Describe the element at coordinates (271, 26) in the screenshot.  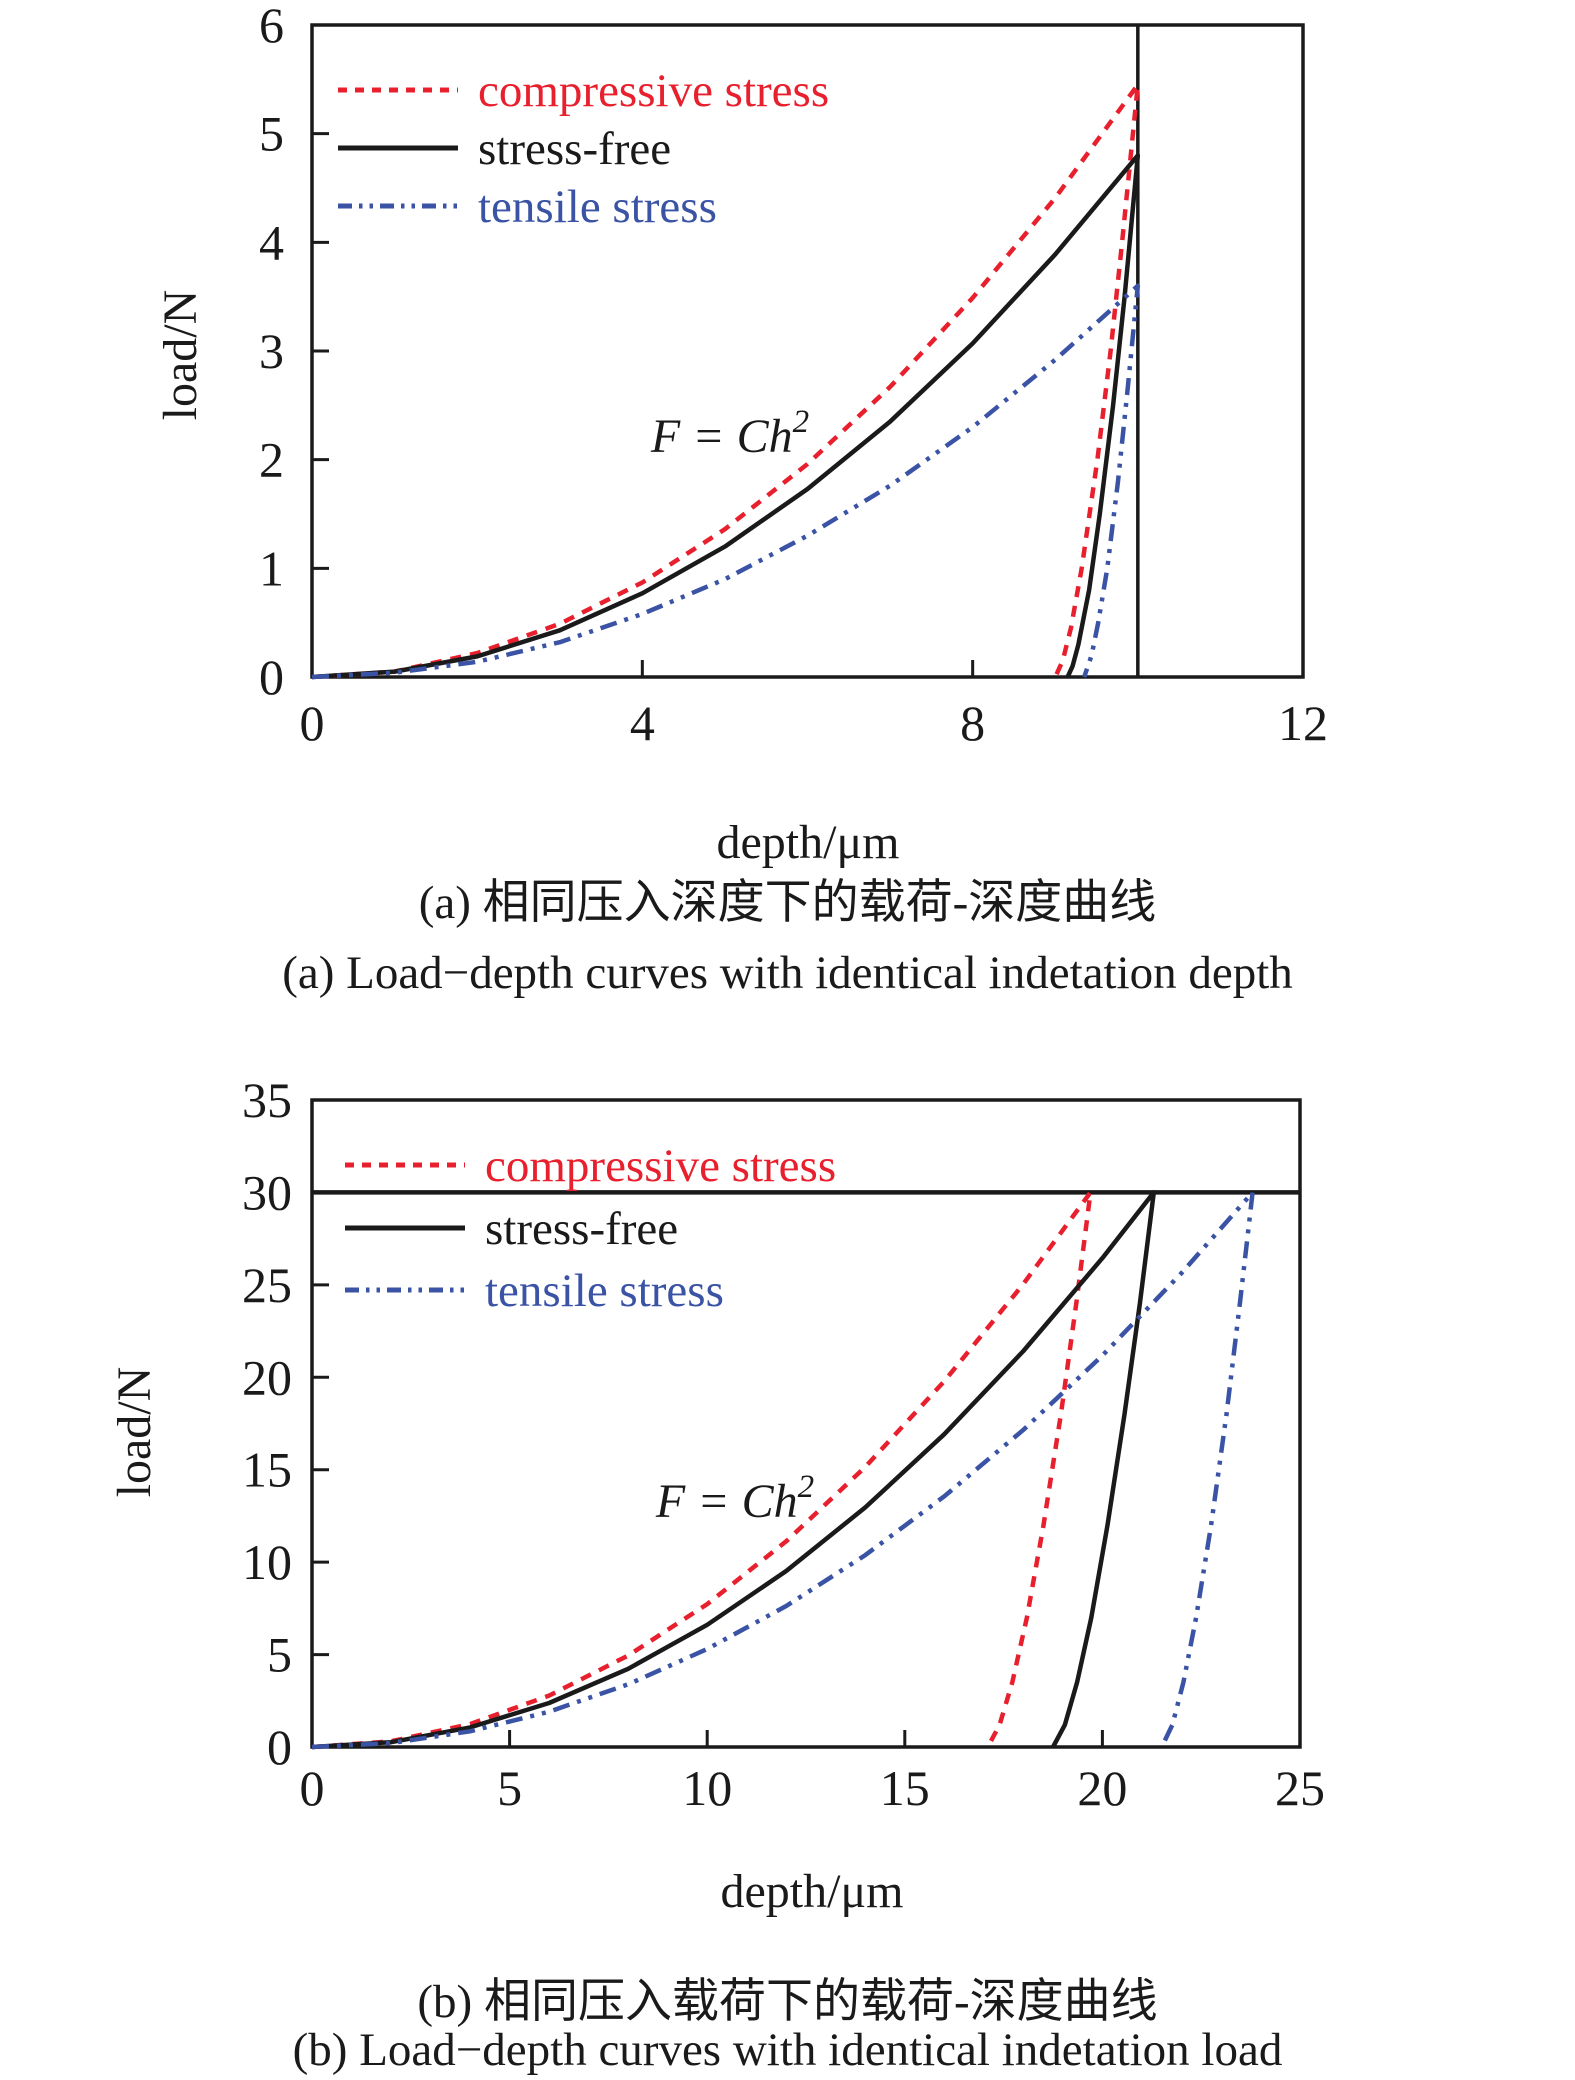
I see `y-tick-label: 6` at that location.